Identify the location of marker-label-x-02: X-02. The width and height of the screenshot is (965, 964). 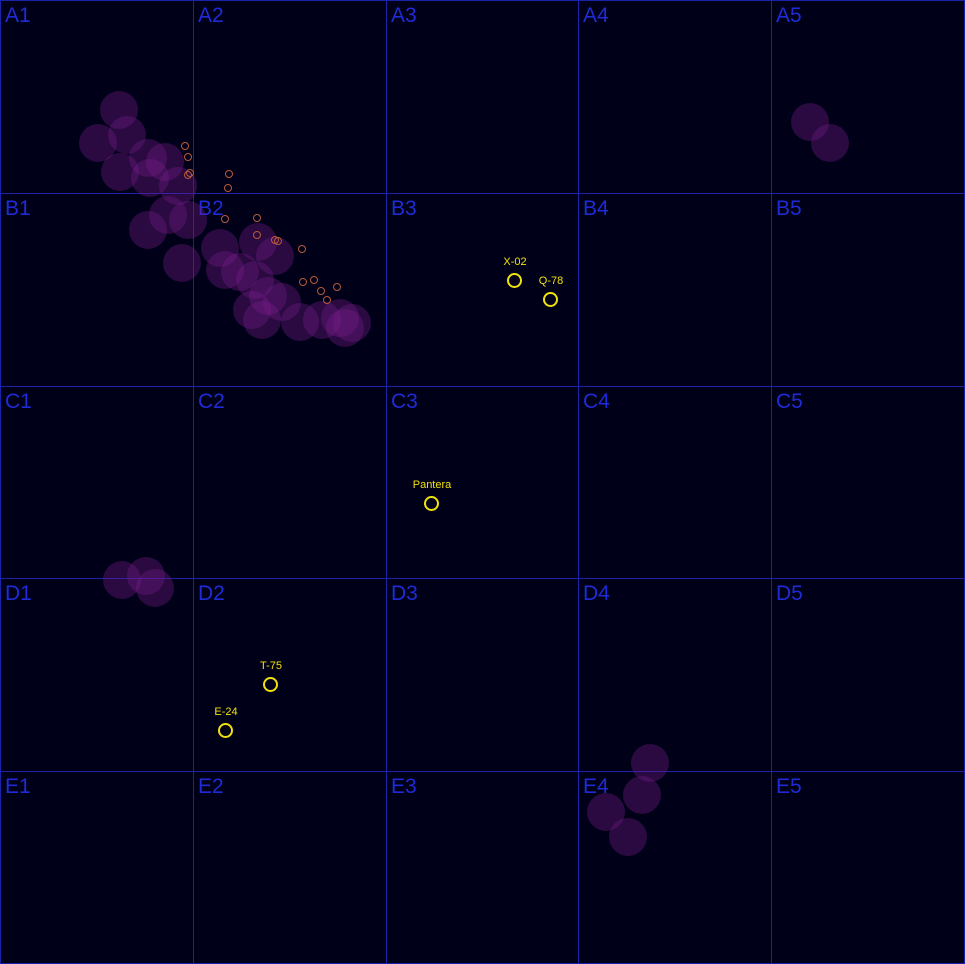
(515, 262).